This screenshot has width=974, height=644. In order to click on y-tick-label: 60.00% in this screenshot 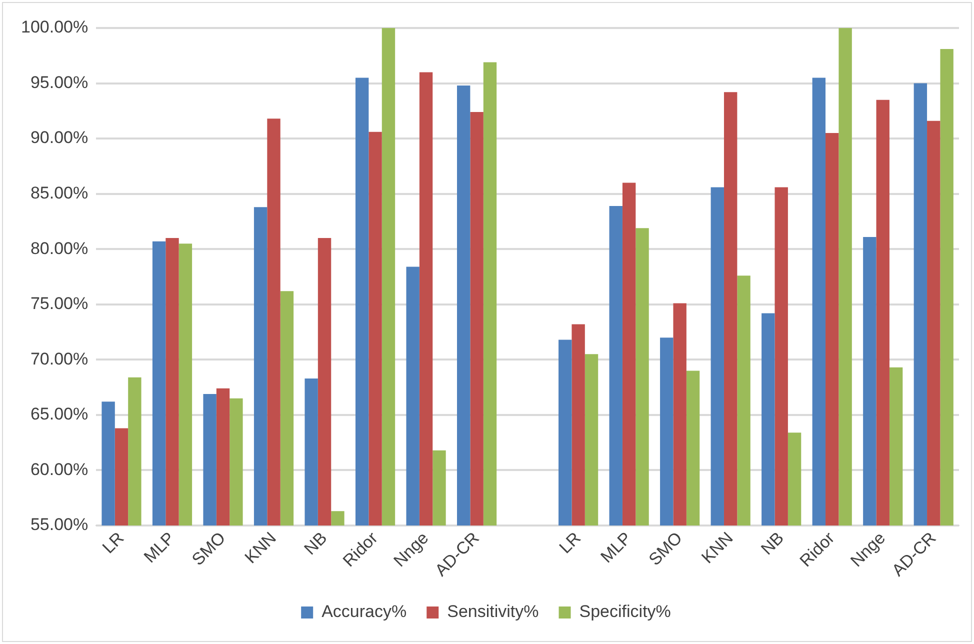, I will do `click(59, 469)`.